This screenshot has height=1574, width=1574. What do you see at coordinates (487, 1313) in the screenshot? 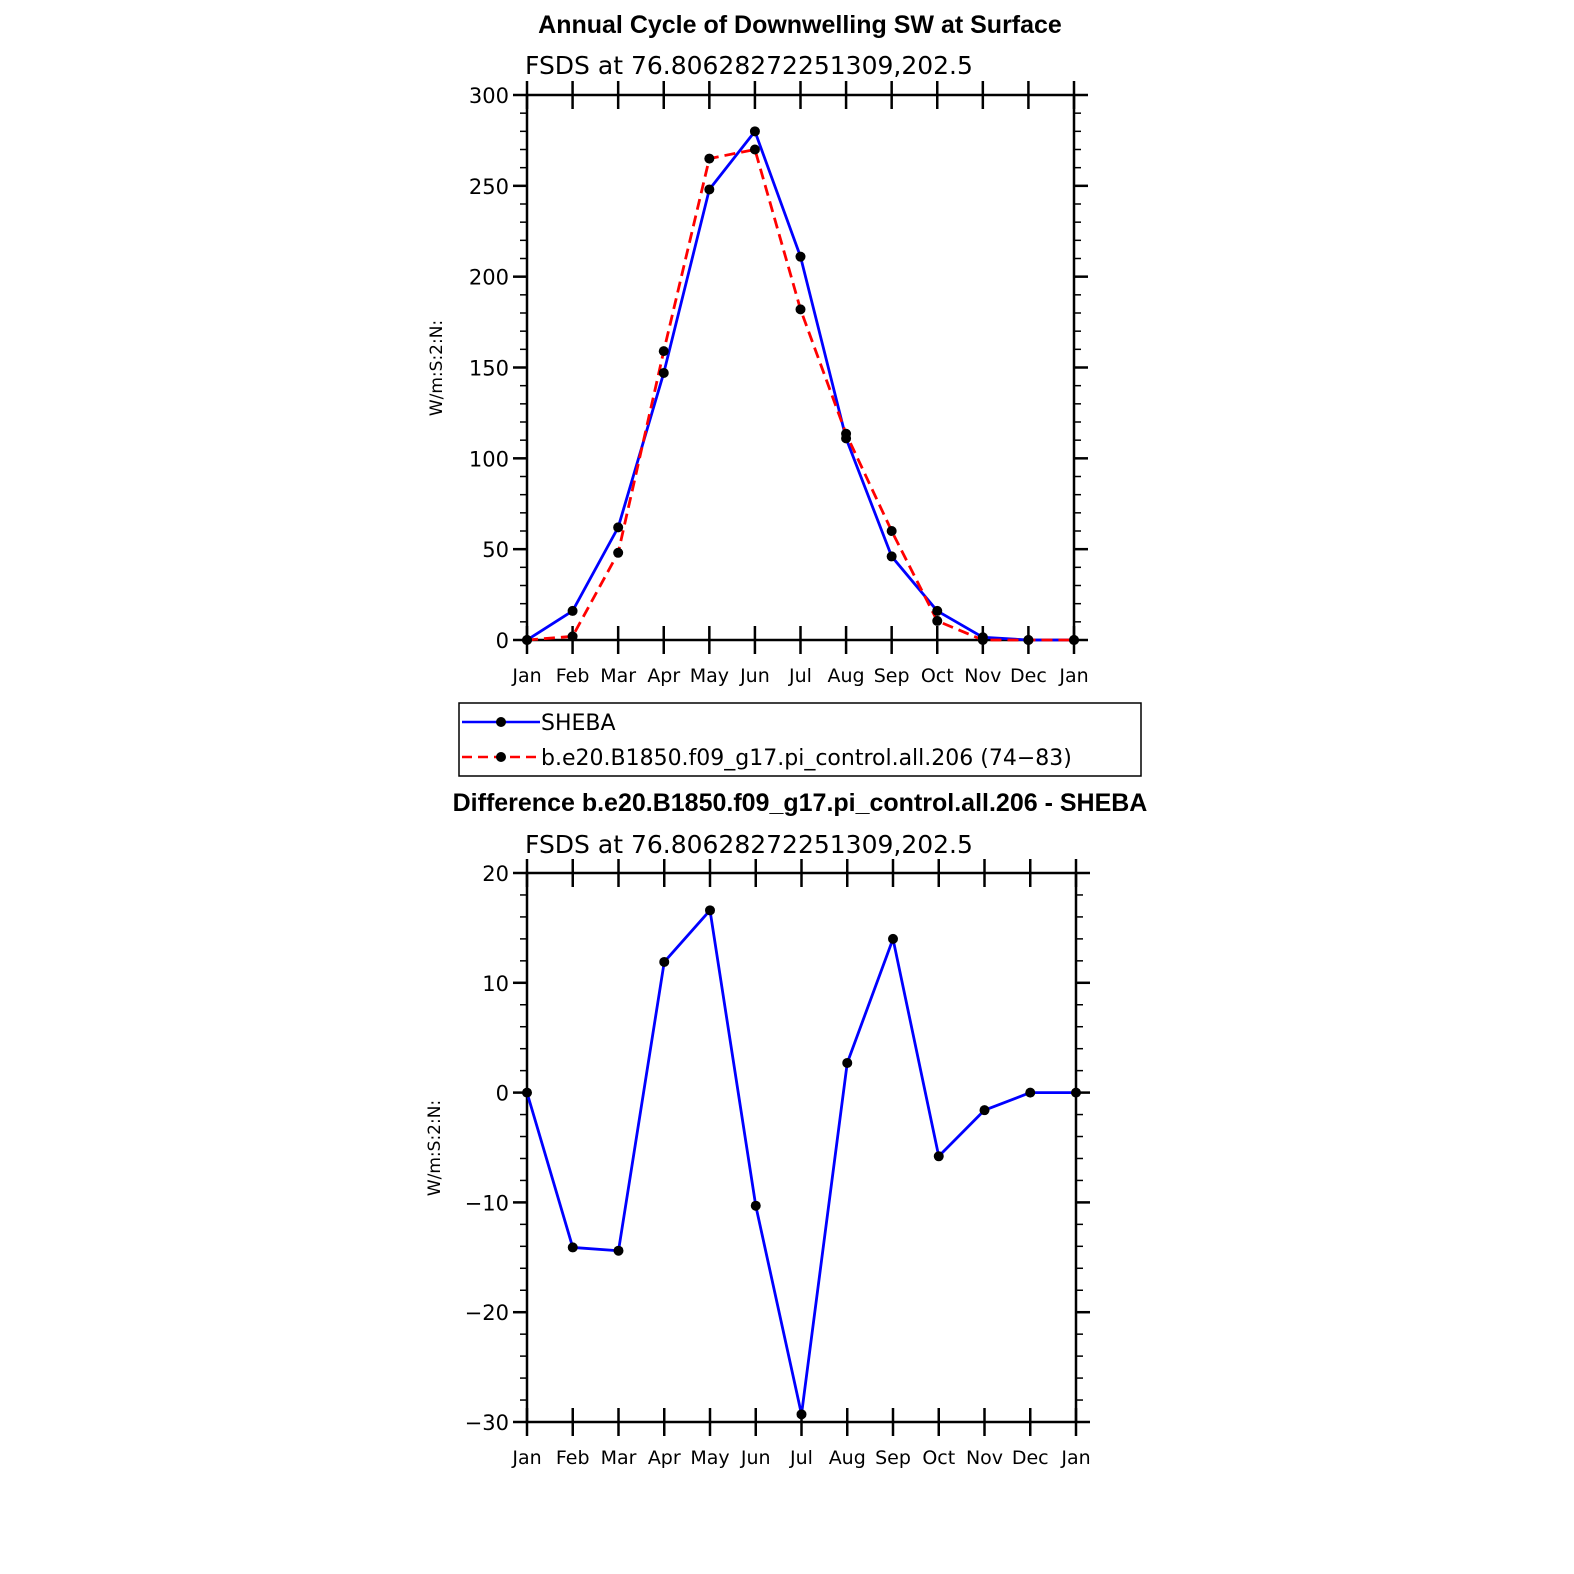
I see `y-tick-label: −20` at bounding box center [487, 1313].